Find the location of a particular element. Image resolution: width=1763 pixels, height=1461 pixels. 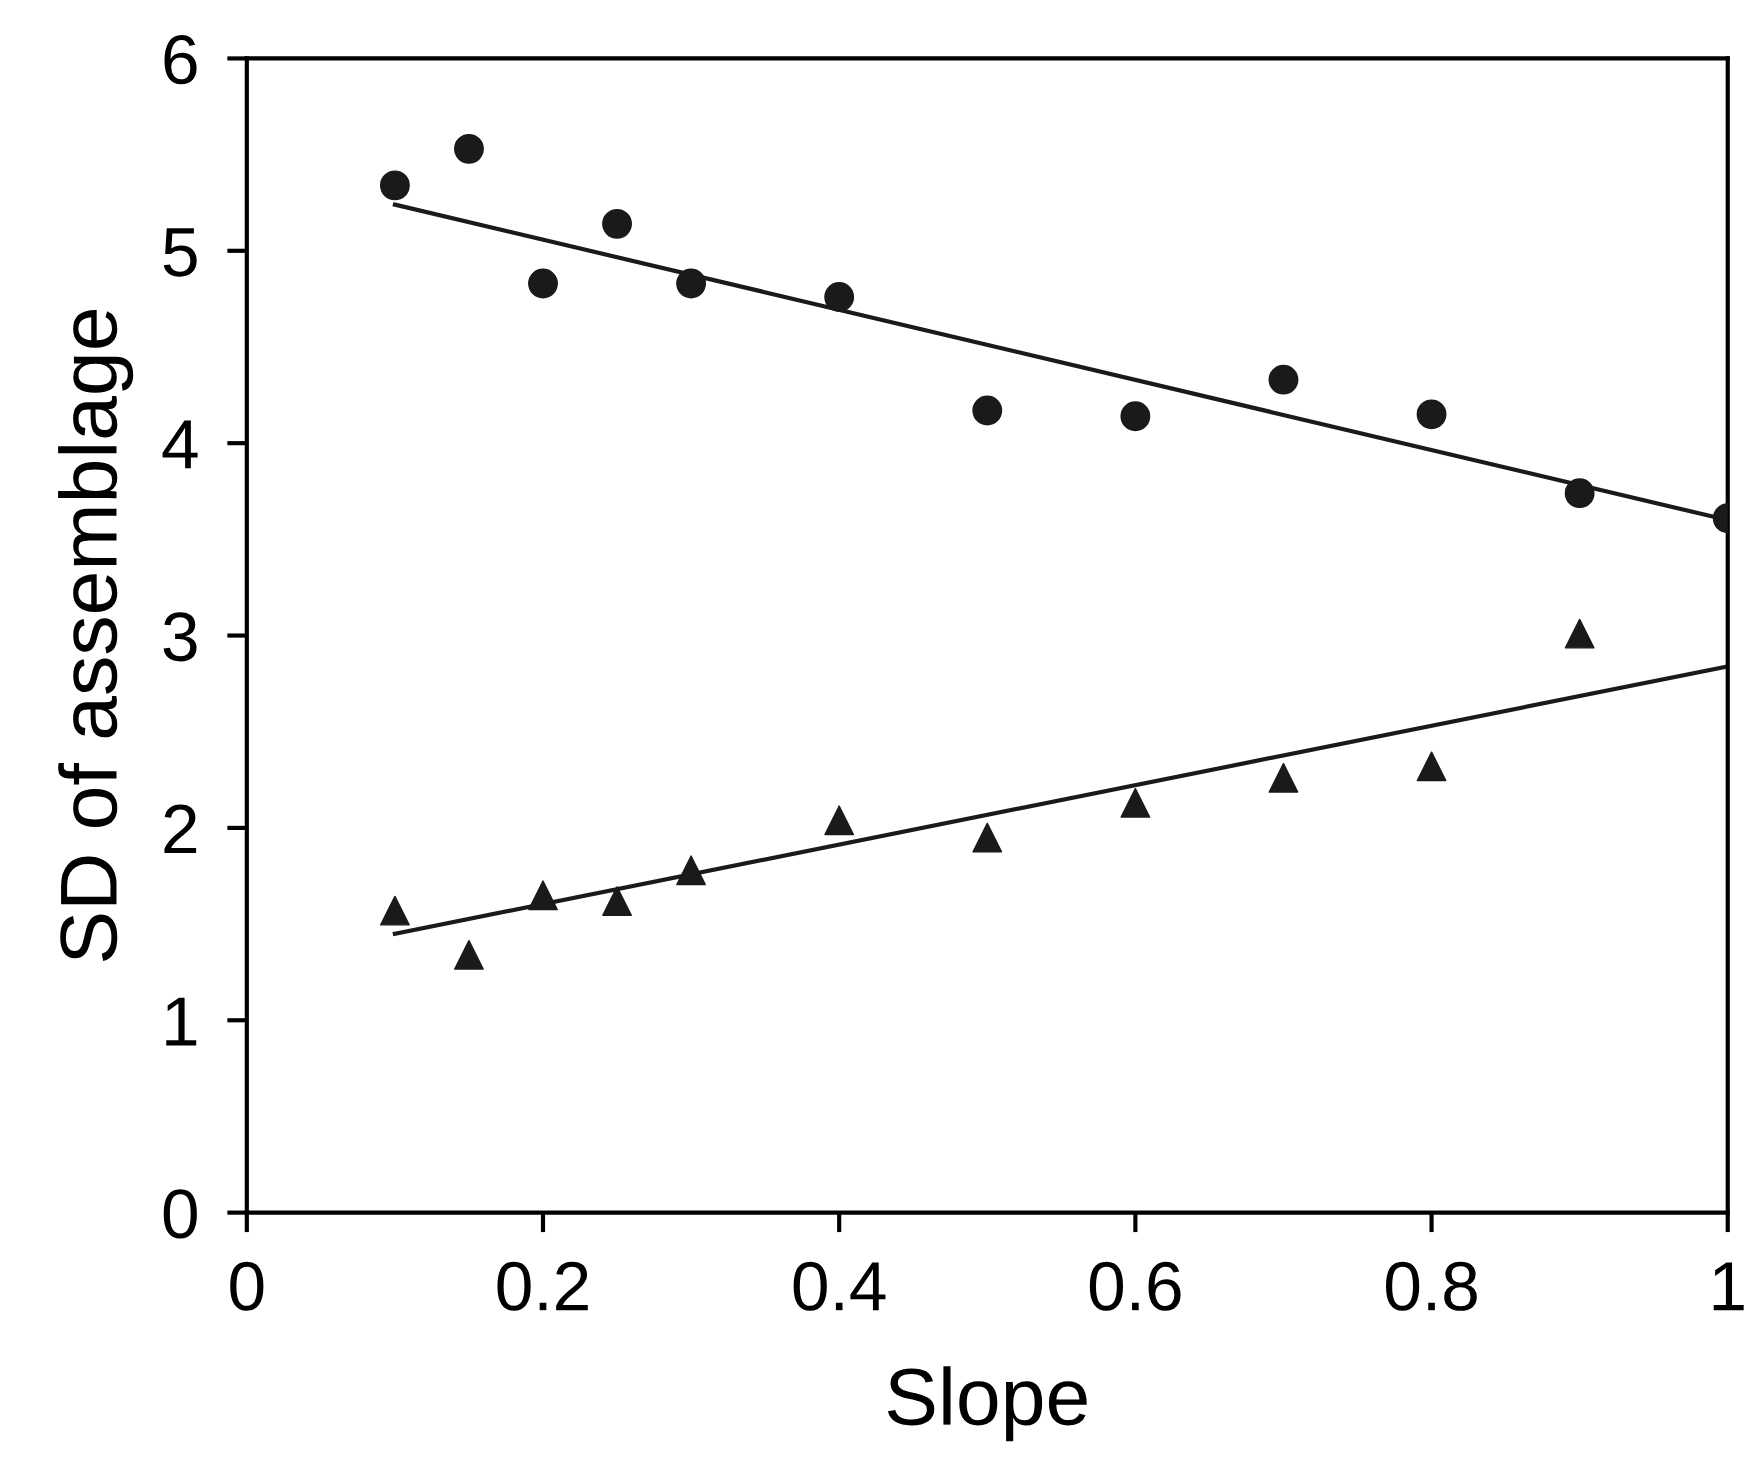

x-tick-label: 0.4 is located at coordinates (839, 1286).